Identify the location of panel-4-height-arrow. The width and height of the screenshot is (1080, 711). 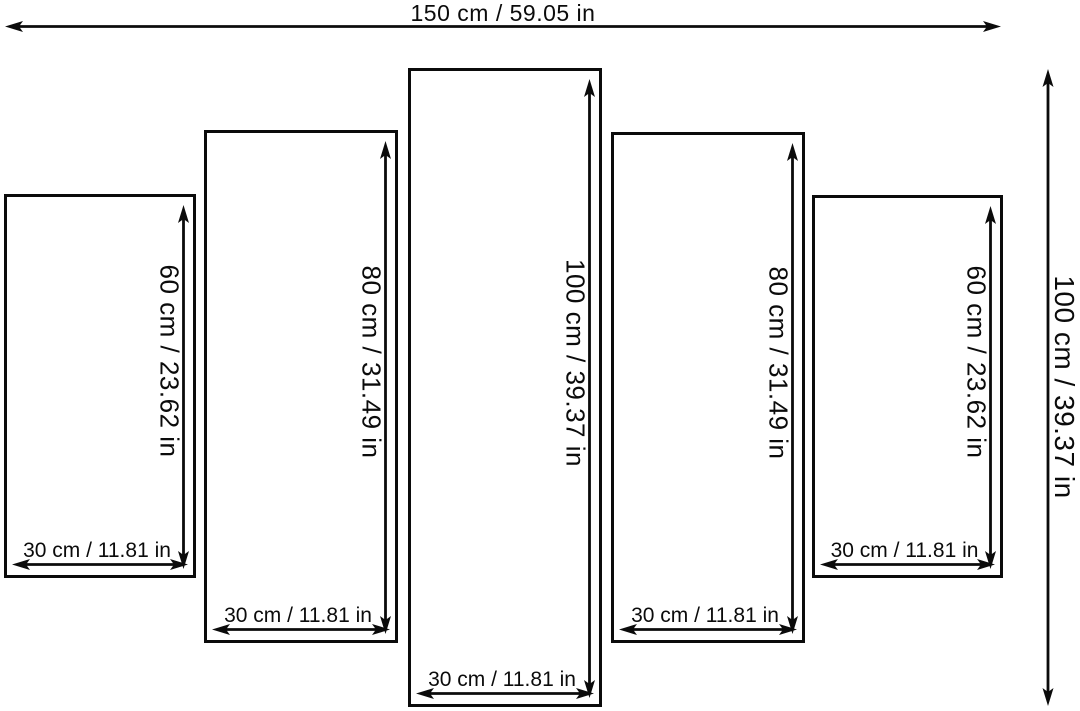
(792, 388).